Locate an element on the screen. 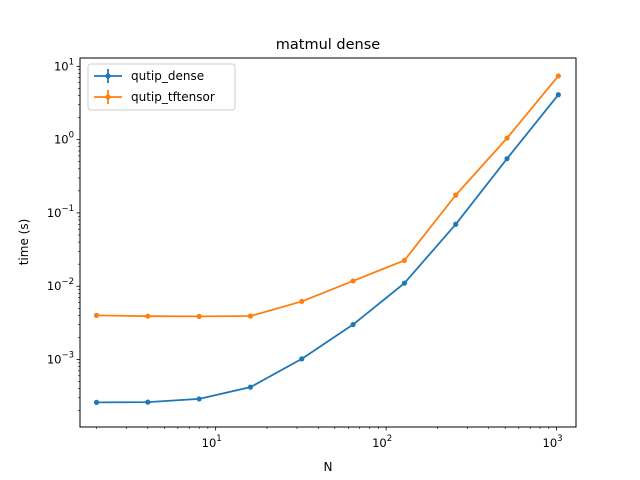 The image size is (640, 480). y-tick-exponent: 1 is located at coordinates (71, 62).